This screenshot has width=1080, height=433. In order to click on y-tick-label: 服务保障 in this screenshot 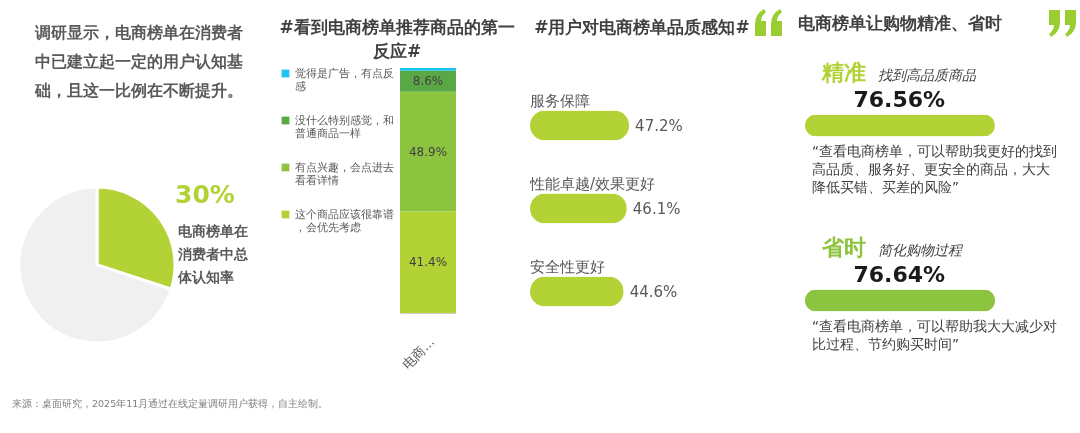, I will do `click(560, 100)`.